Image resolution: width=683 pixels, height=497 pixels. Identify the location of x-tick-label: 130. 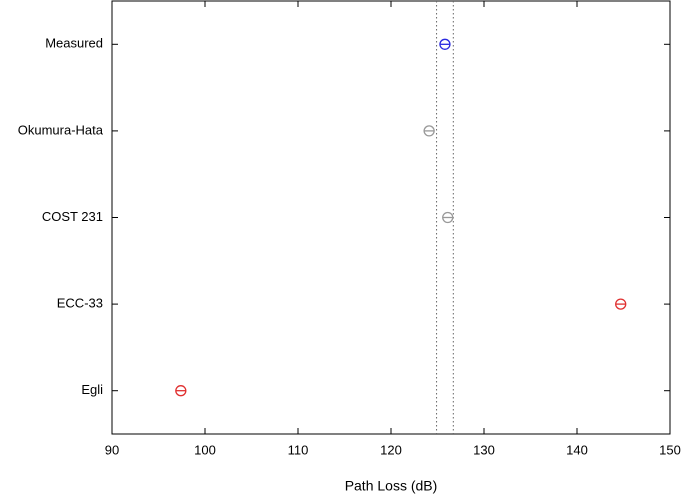
(484, 449).